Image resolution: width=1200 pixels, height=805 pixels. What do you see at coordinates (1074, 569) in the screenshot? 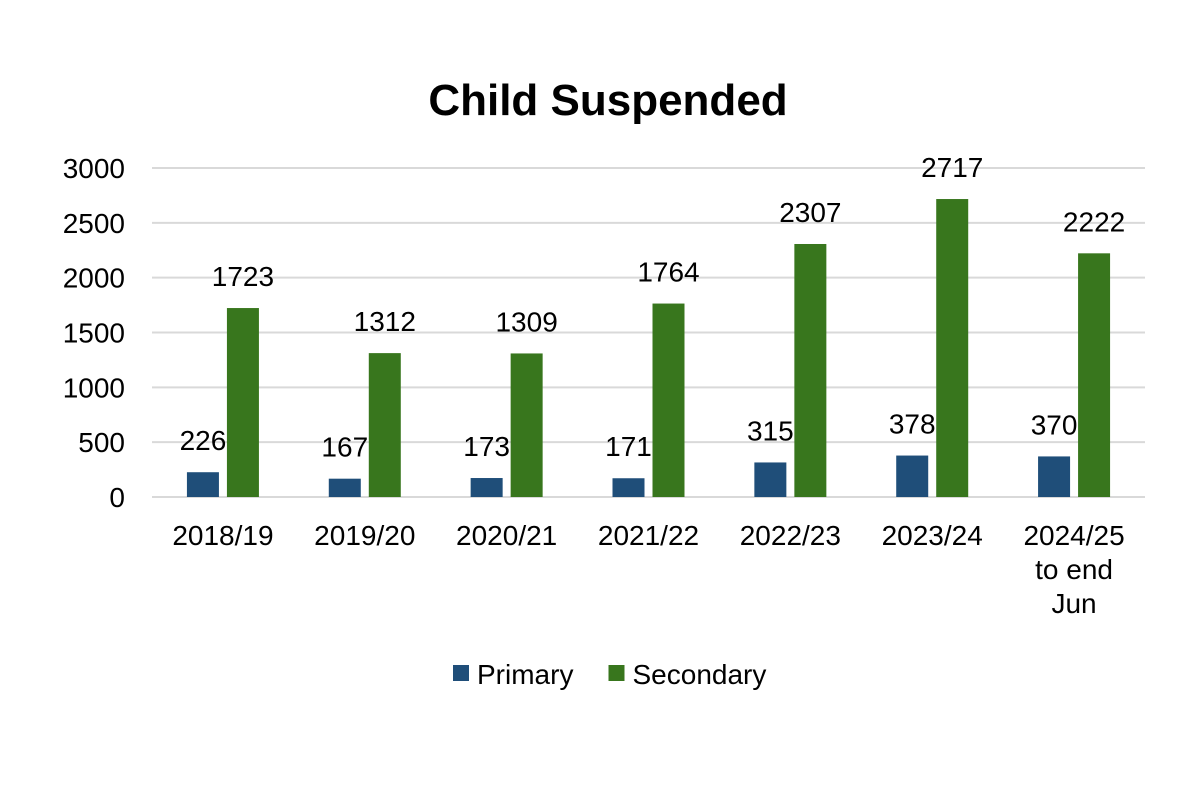
I see `x-category-label: to end` at bounding box center [1074, 569].